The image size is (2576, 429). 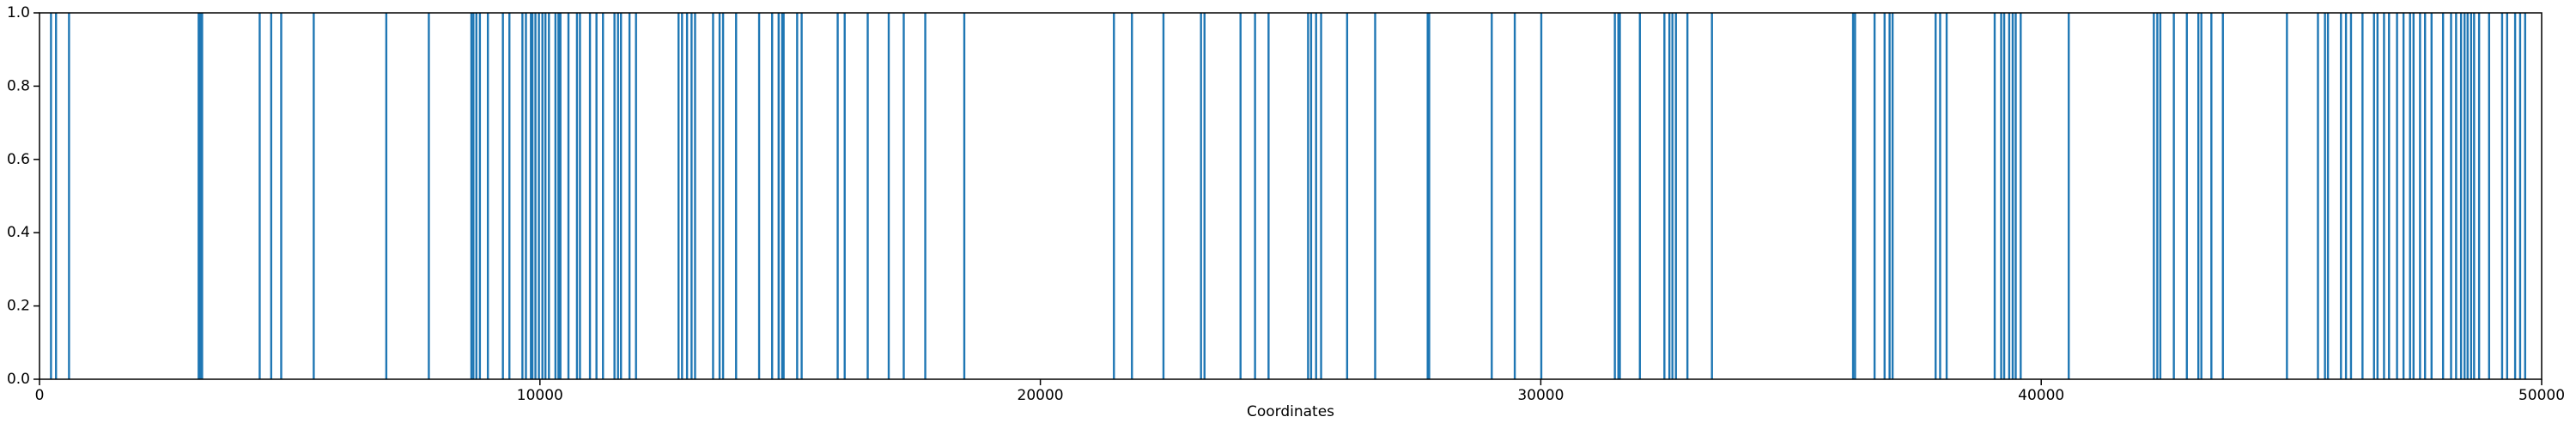 What do you see at coordinates (1041, 395) in the screenshot?
I see `x-tick-label: 20000` at bounding box center [1041, 395].